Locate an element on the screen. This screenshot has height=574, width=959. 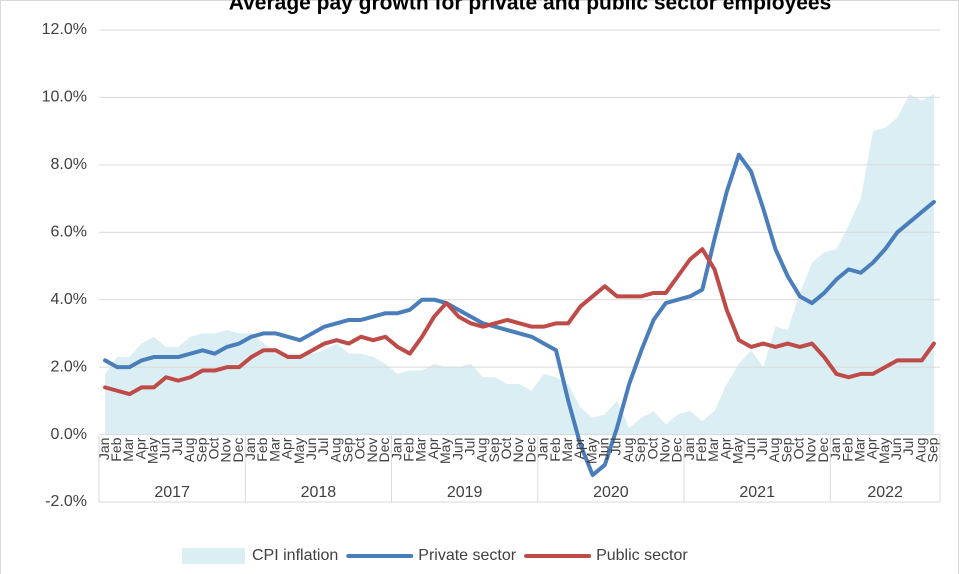
year-label: 2022 is located at coordinates (885, 492).